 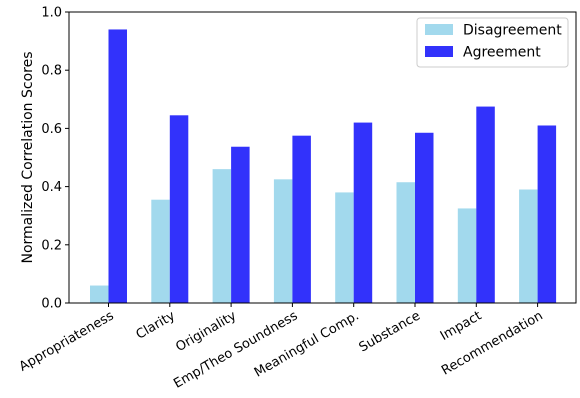 What do you see at coordinates (439, 29) in the screenshot?
I see `legend-swatch-disagreement` at bounding box center [439, 29].